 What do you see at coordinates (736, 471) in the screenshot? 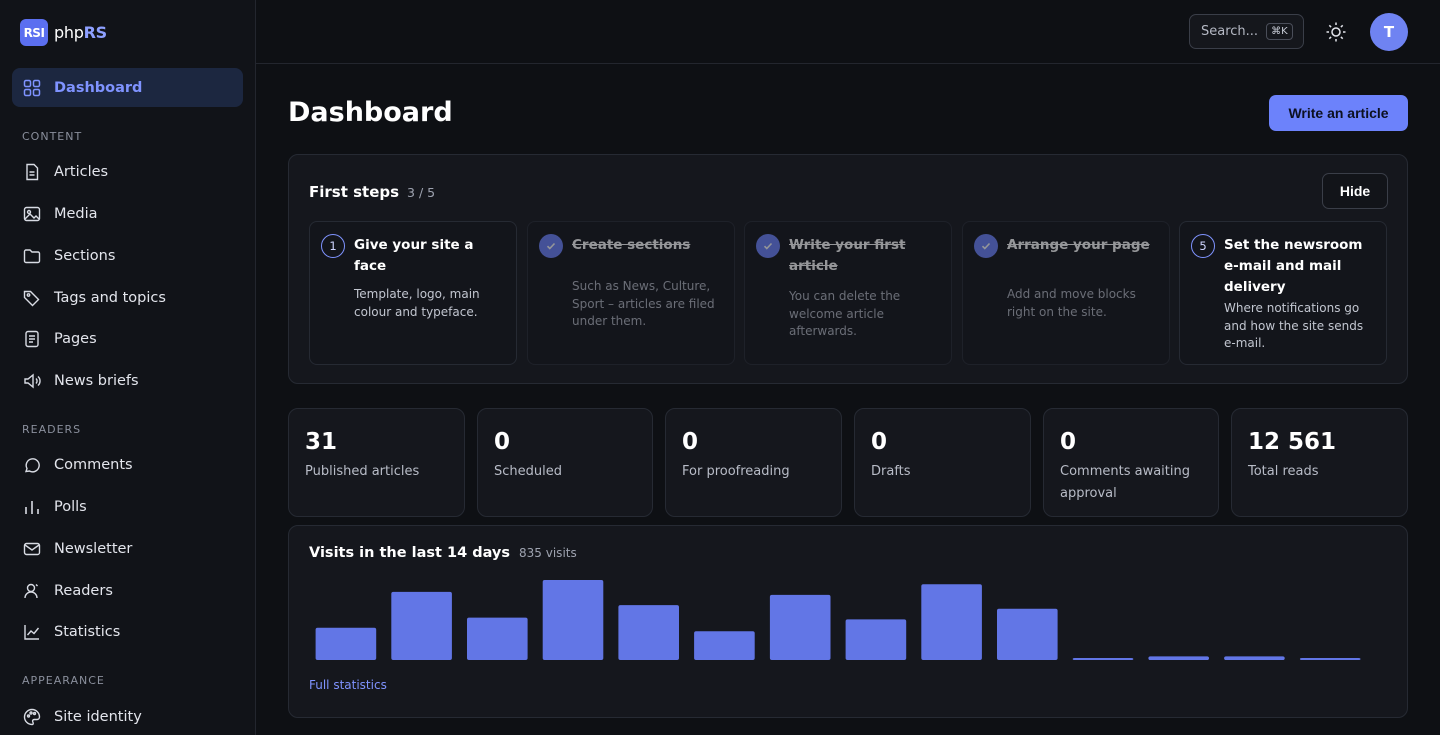
I see `stat-label: For proofreading` at bounding box center [736, 471].